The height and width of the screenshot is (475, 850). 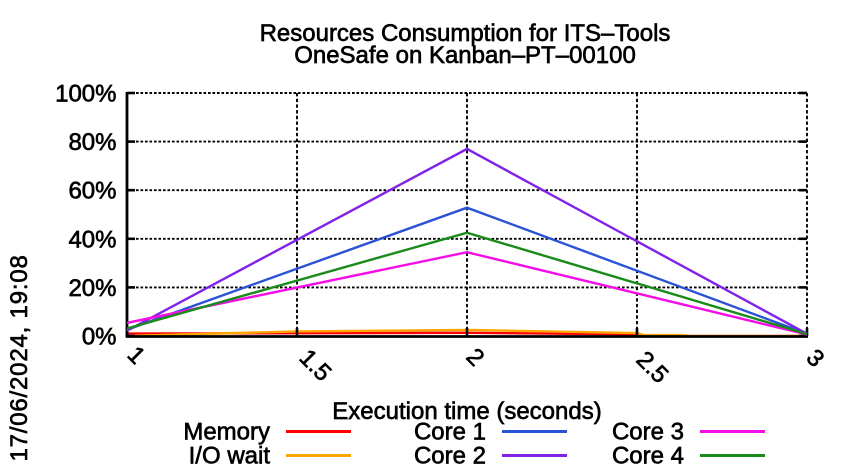 I want to click on svg-text: Core 2, so click(x=450, y=456).